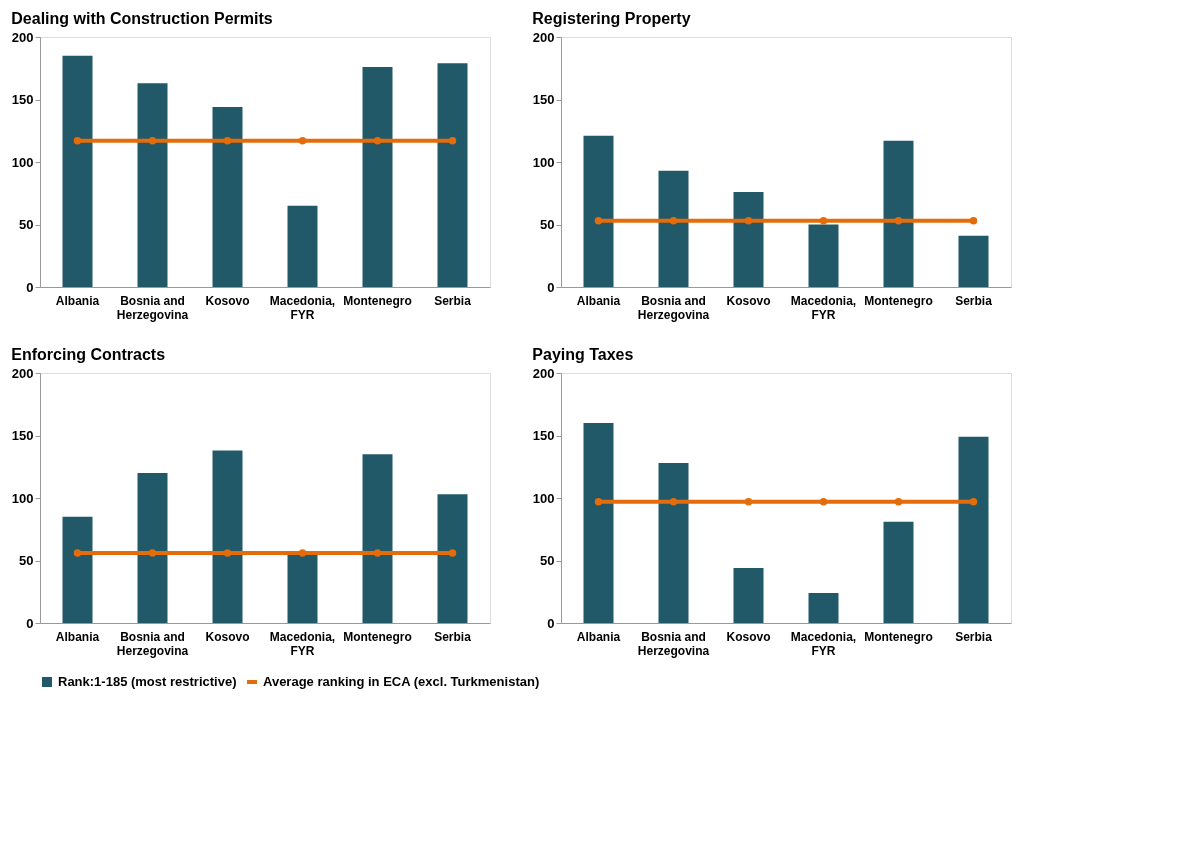 The image size is (1181, 867). I want to click on chart-title: Paying Taxes, so click(583, 354).